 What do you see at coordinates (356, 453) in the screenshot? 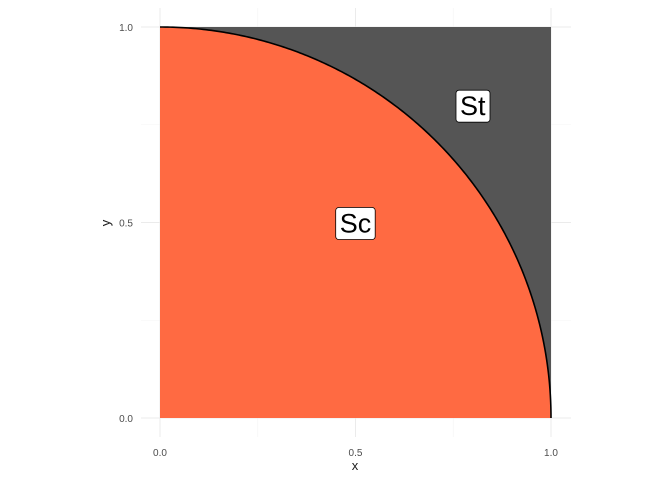
I see `x-tick-label: 0.5` at bounding box center [356, 453].